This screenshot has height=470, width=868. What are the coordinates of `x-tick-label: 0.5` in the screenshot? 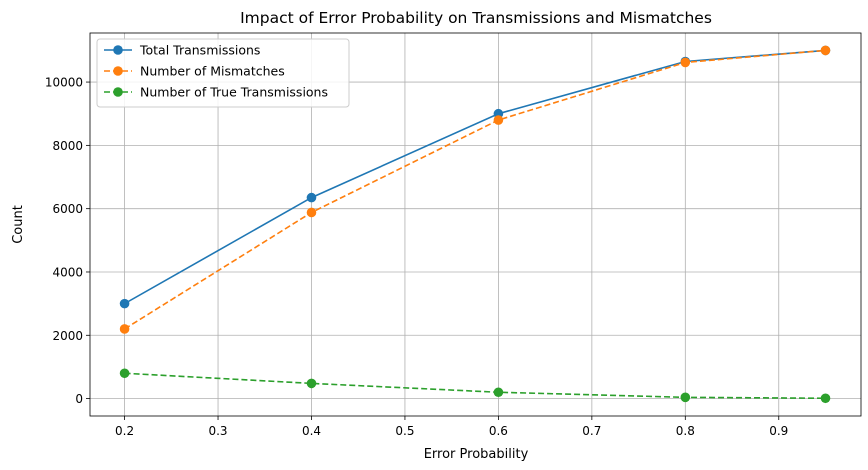 It's located at (404, 431).